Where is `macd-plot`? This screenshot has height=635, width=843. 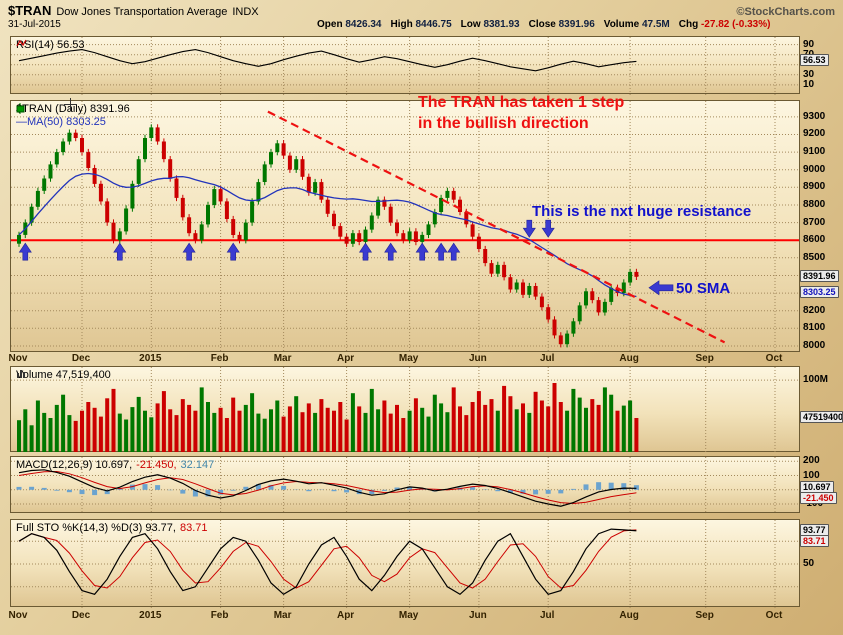
macd-plot is located at coordinates (405, 485).